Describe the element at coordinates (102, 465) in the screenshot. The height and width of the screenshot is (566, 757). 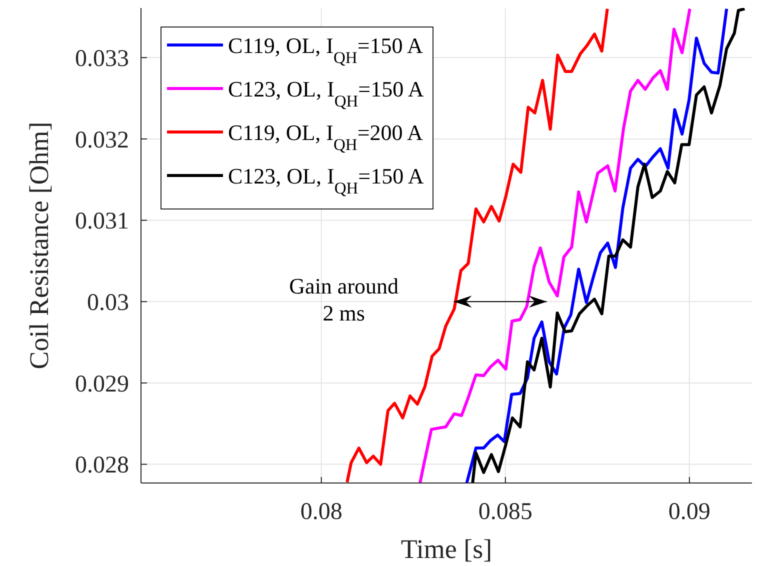
I see `y-tick-label: 0.028` at that location.